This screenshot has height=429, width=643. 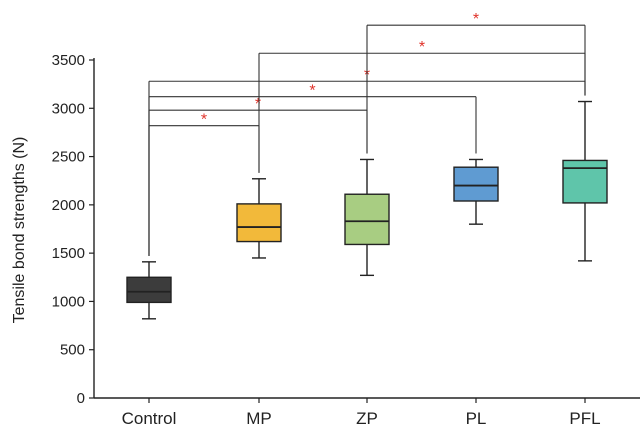 I want to click on y-tick-label: 500, so click(x=72, y=350).